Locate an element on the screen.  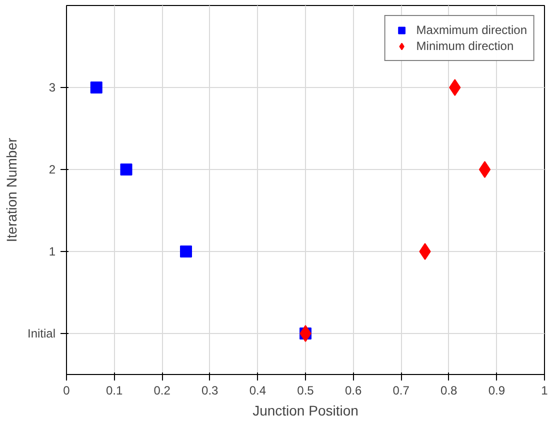
y-tick-label: Initial is located at coordinates (41, 333).